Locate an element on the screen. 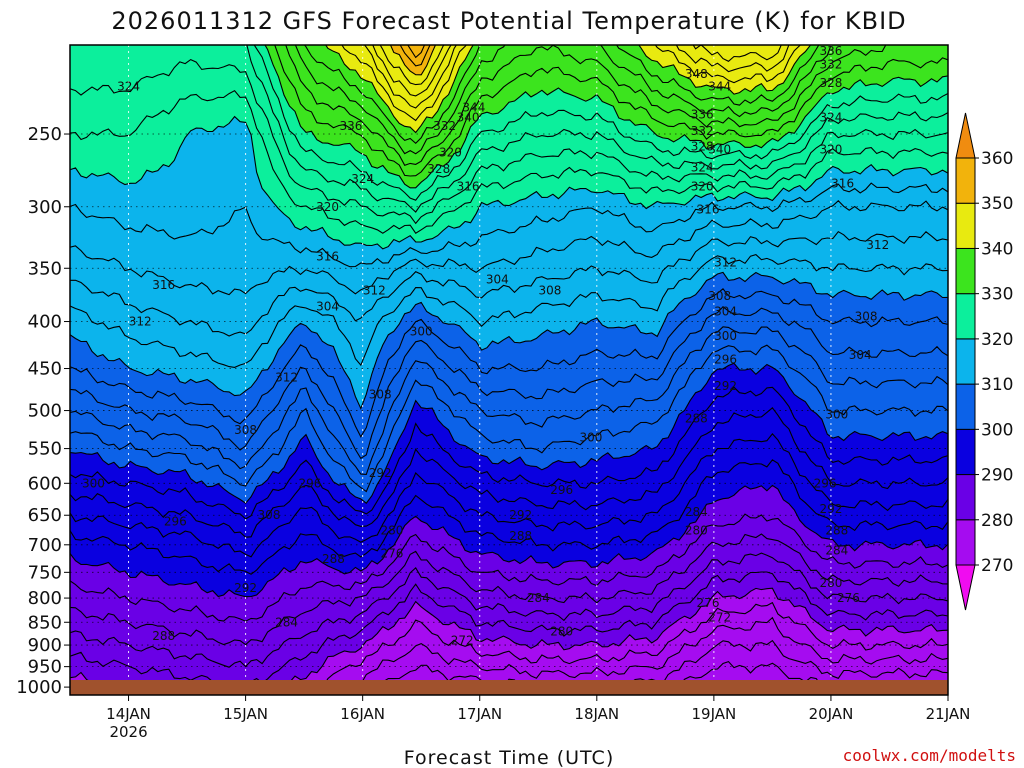 The image size is (1024, 768). y-tick-label: 400 is located at coordinates (45, 322).